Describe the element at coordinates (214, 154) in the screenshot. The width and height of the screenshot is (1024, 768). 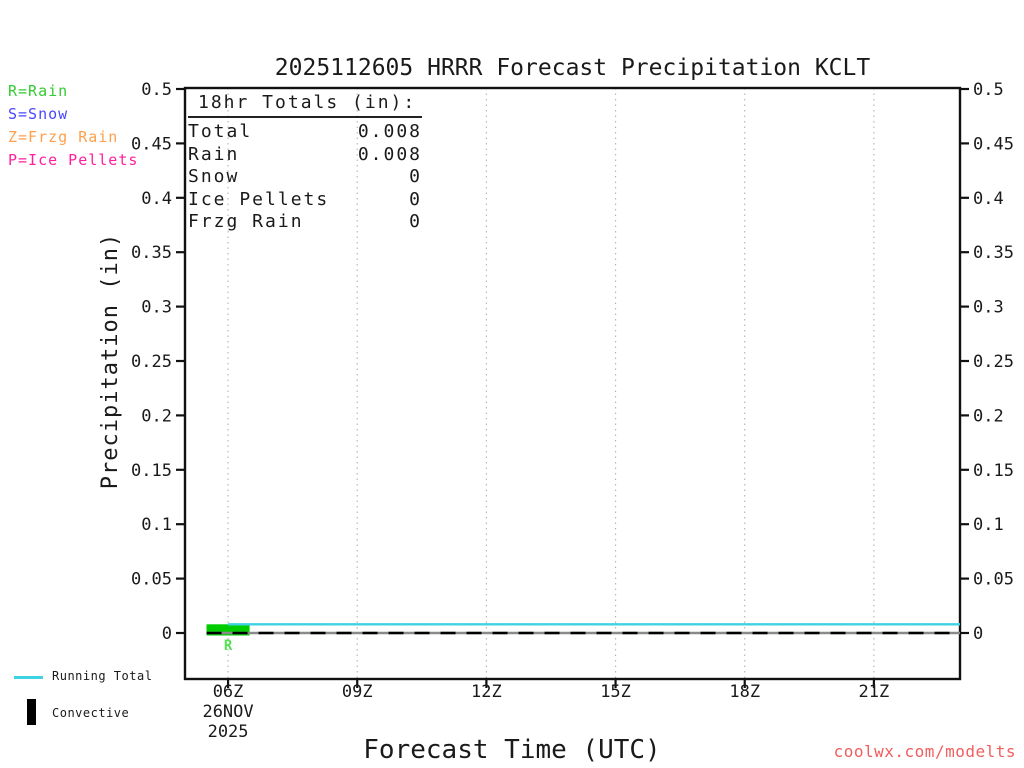
I see `totals-label: Rain` at that location.